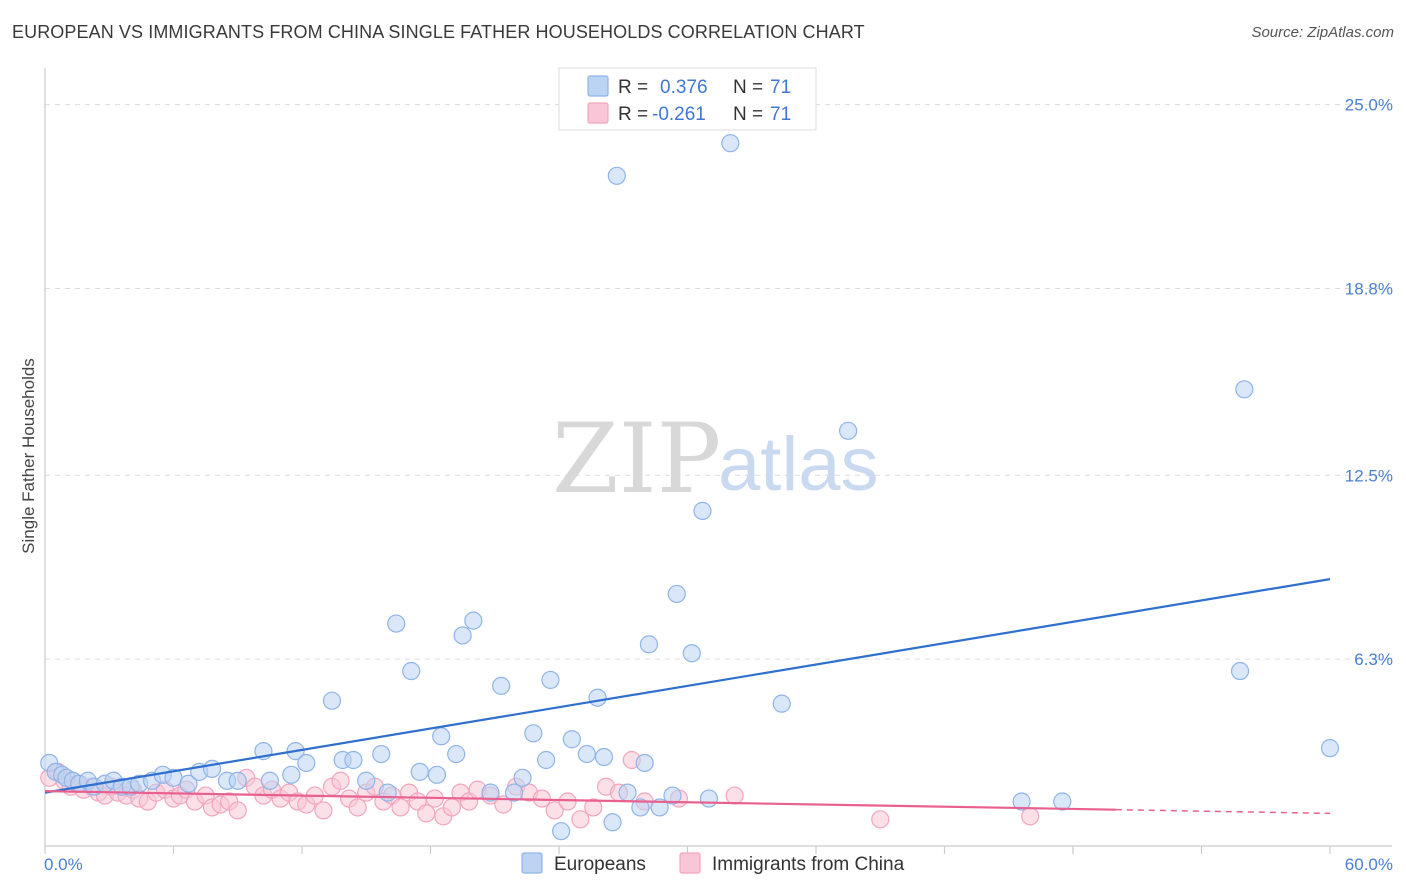 The height and width of the screenshot is (892, 1406). What do you see at coordinates (28, 456) in the screenshot?
I see `y-axis-label: Single Father Households` at bounding box center [28, 456].